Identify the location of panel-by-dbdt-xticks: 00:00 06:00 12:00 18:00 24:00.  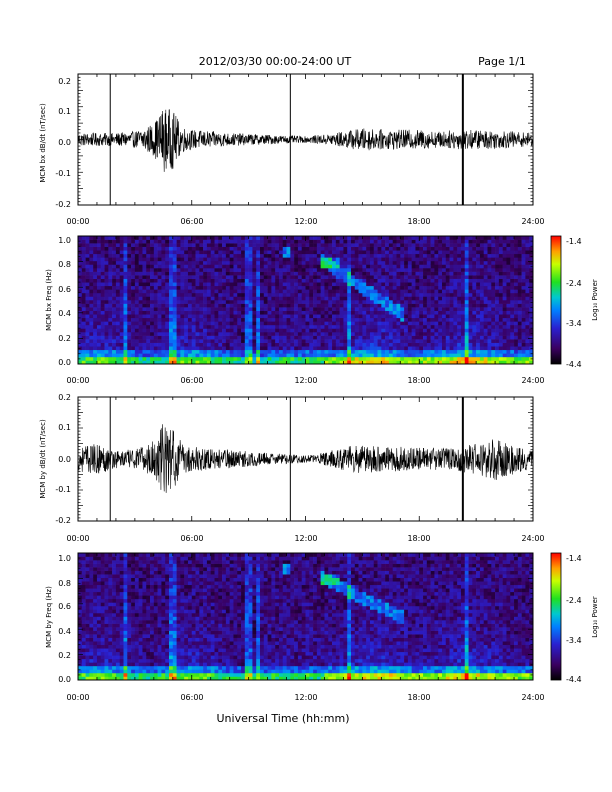
(305, 538).